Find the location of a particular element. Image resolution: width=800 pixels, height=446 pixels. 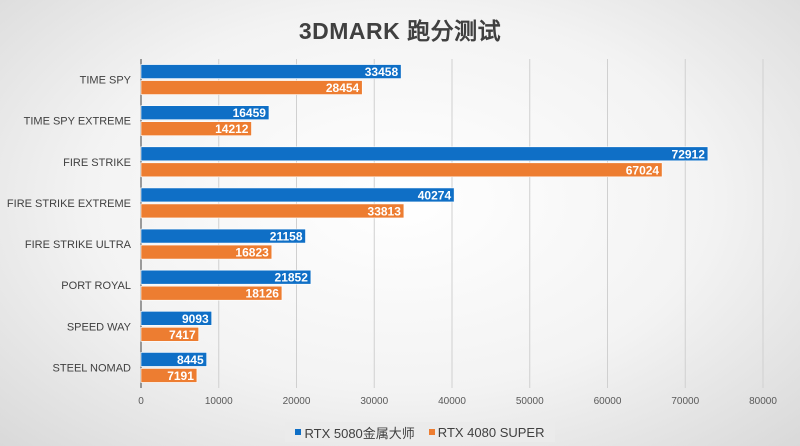

legend-label: RTX 5080金属大师 is located at coordinates (359, 433).